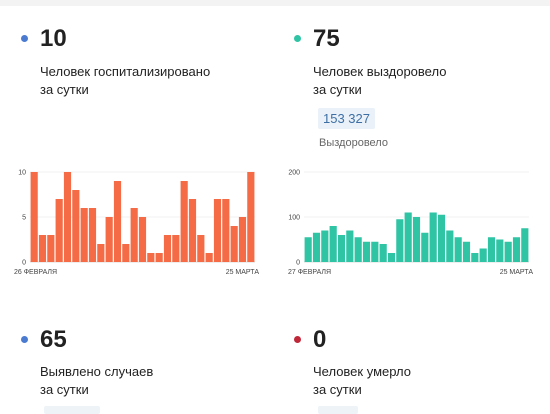 The image size is (550, 414). Describe the element at coordinates (35, 272) in the screenshot. I see `x-start-label: 26 ФЕВРАЛЯ` at that location.